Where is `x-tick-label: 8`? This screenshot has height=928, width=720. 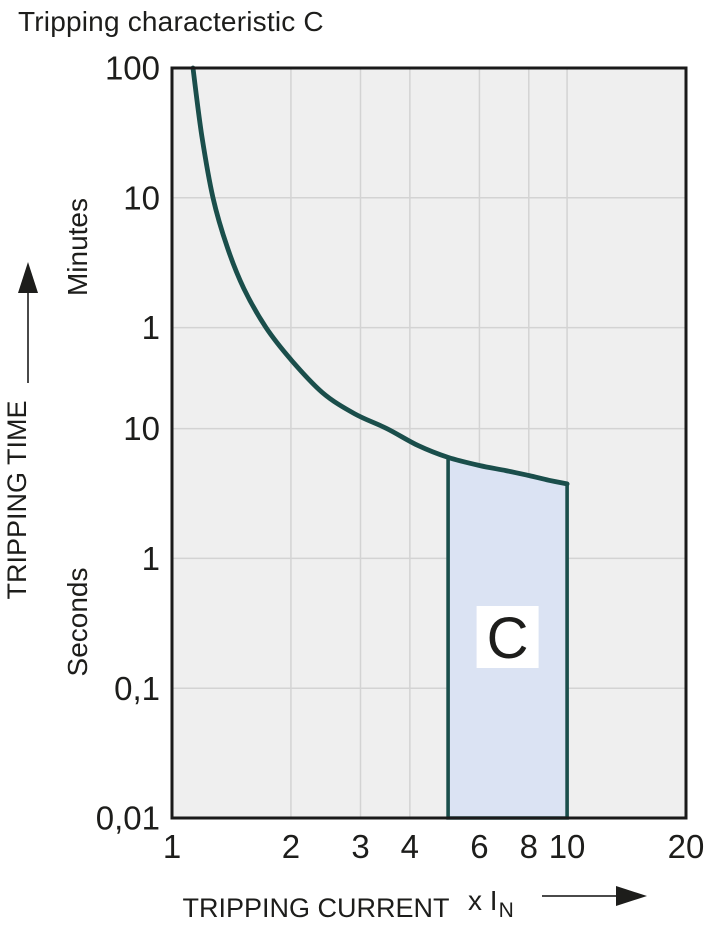 x-tick-label: 8 is located at coordinates (529, 846).